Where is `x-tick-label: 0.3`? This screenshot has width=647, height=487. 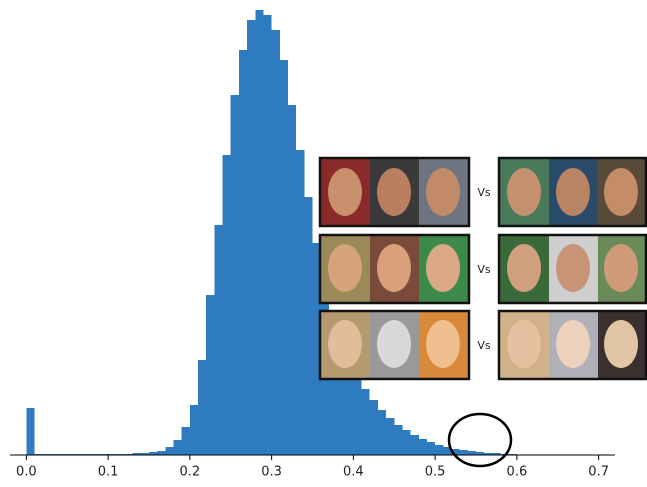
x-tick-label: 0.3 is located at coordinates (271, 472).